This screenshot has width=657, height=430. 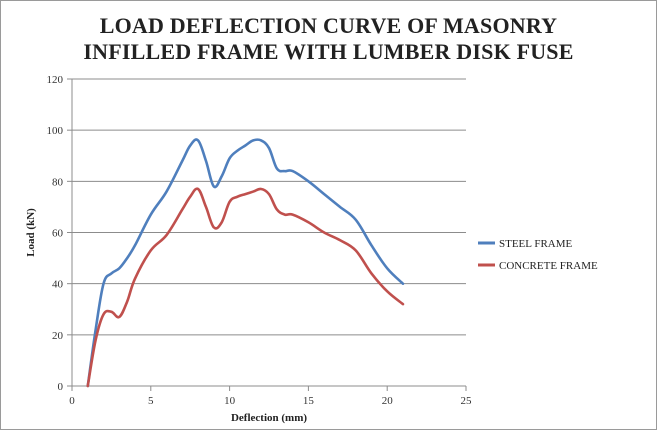 What do you see at coordinates (58, 182) in the screenshot?
I see `y-tick-label-80: 80` at bounding box center [58, 182].